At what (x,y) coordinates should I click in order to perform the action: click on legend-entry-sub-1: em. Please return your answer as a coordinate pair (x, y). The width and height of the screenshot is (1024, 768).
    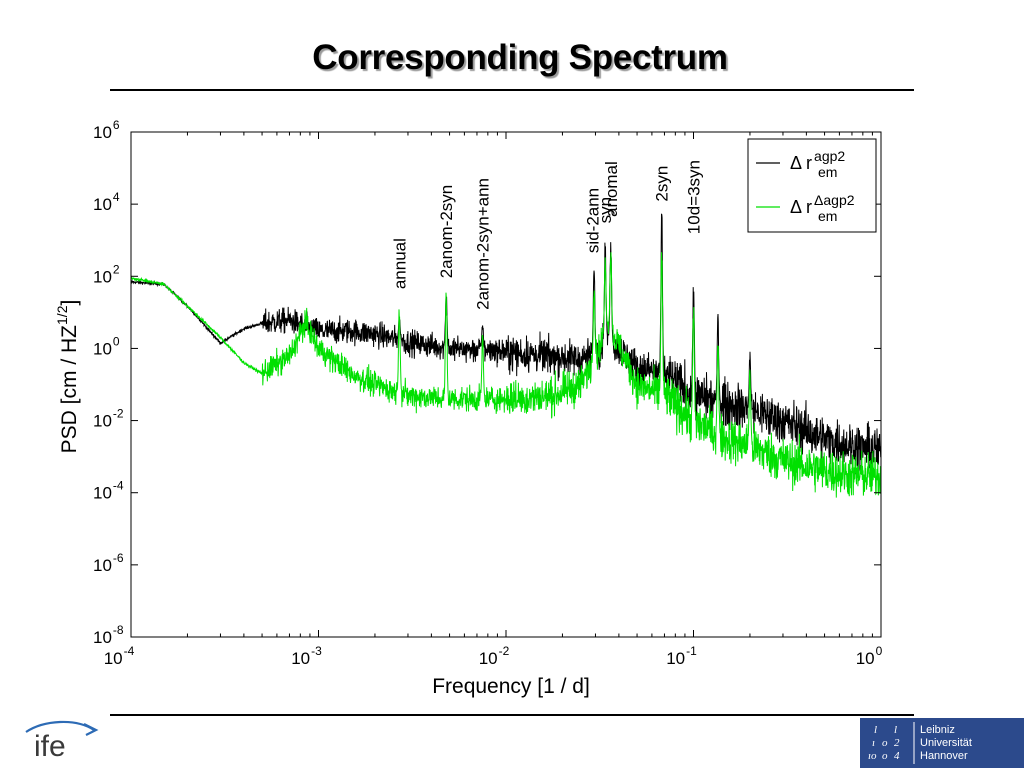
    Looking at the image, I should click on (827, 216).